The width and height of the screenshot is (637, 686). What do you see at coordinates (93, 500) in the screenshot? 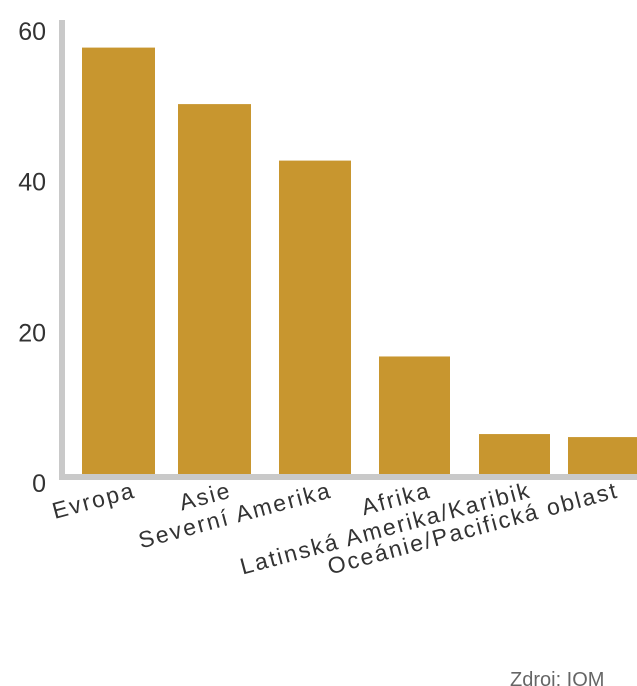
I see `x-category-label: Evropa` at bounding box center [93, 500].